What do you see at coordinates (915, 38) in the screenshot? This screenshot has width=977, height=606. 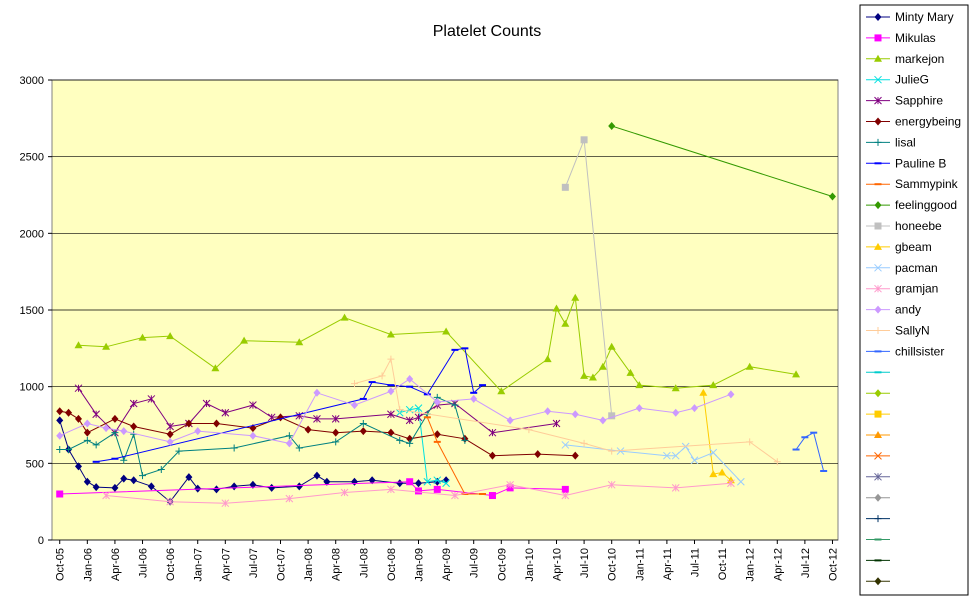 I see `legend-label: Mikulas` at bounding box center [915, 38].